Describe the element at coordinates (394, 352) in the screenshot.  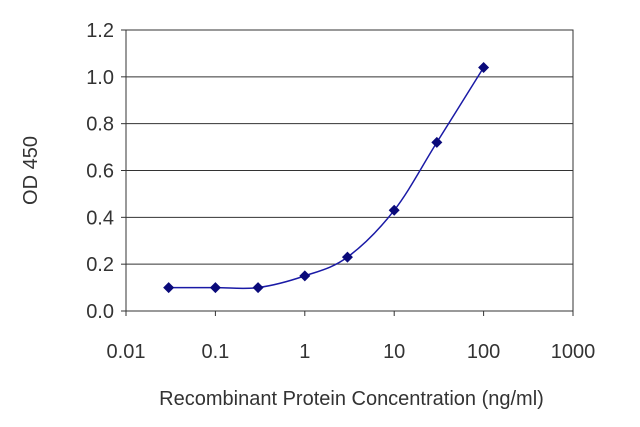
I see `x-tick-label: 10` at that location.